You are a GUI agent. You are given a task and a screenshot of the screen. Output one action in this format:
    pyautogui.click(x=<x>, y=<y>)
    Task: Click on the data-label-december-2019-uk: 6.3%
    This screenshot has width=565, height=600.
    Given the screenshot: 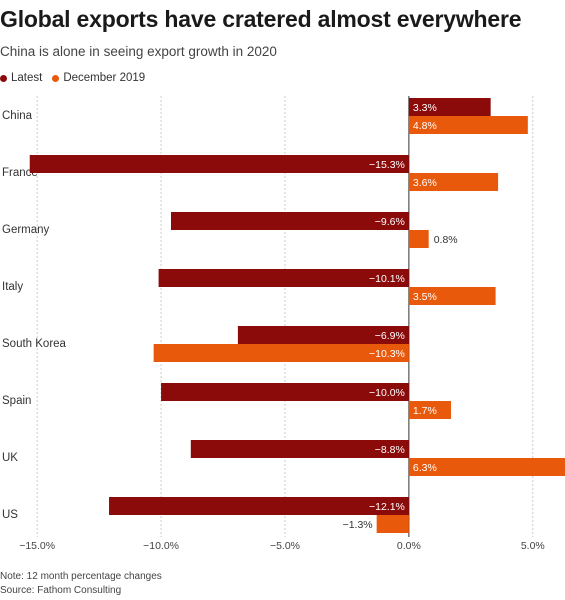 What is the action you would take?
    pyautogui.click(x=425, y=468)
    